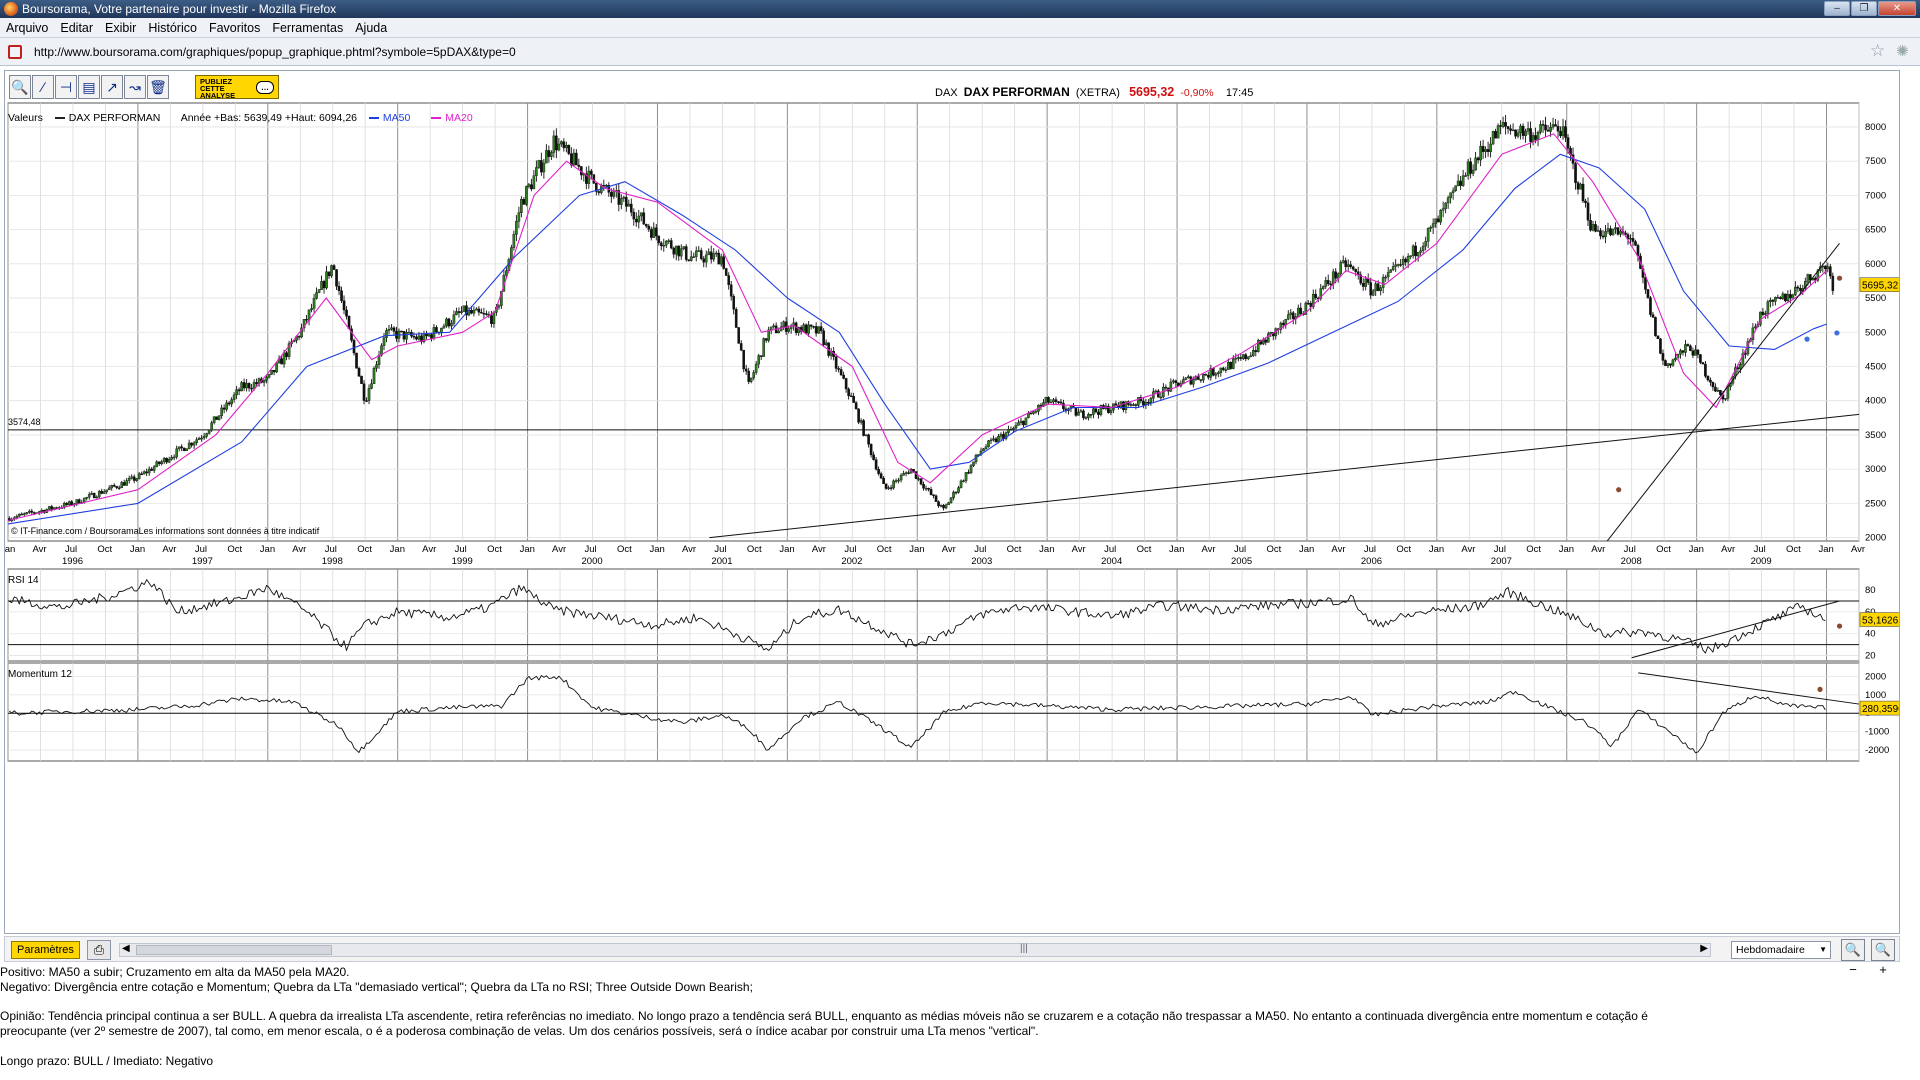  I want to click on period-select: Hebdomadaire ▼, so click(1781, 950).